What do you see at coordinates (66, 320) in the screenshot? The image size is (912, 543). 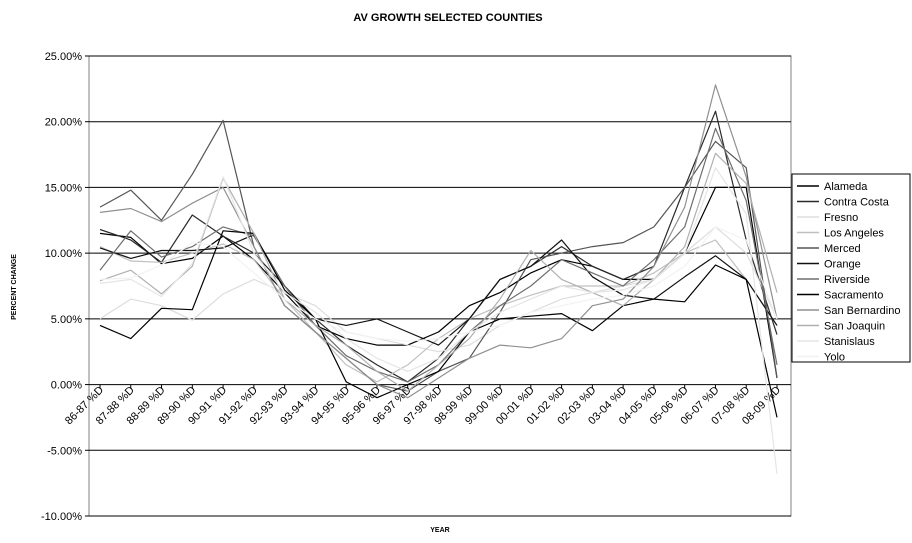 I see `y-tick-label: 5.00%` at bounding box center [66, 320].